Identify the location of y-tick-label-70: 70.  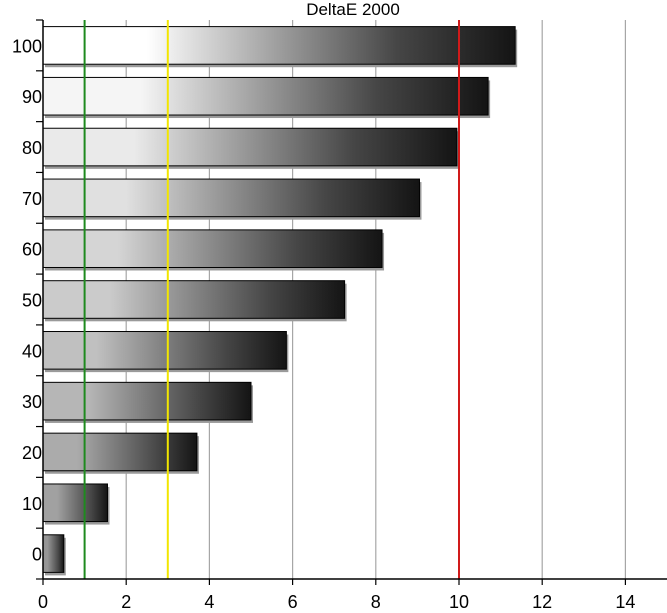
(32, 199).